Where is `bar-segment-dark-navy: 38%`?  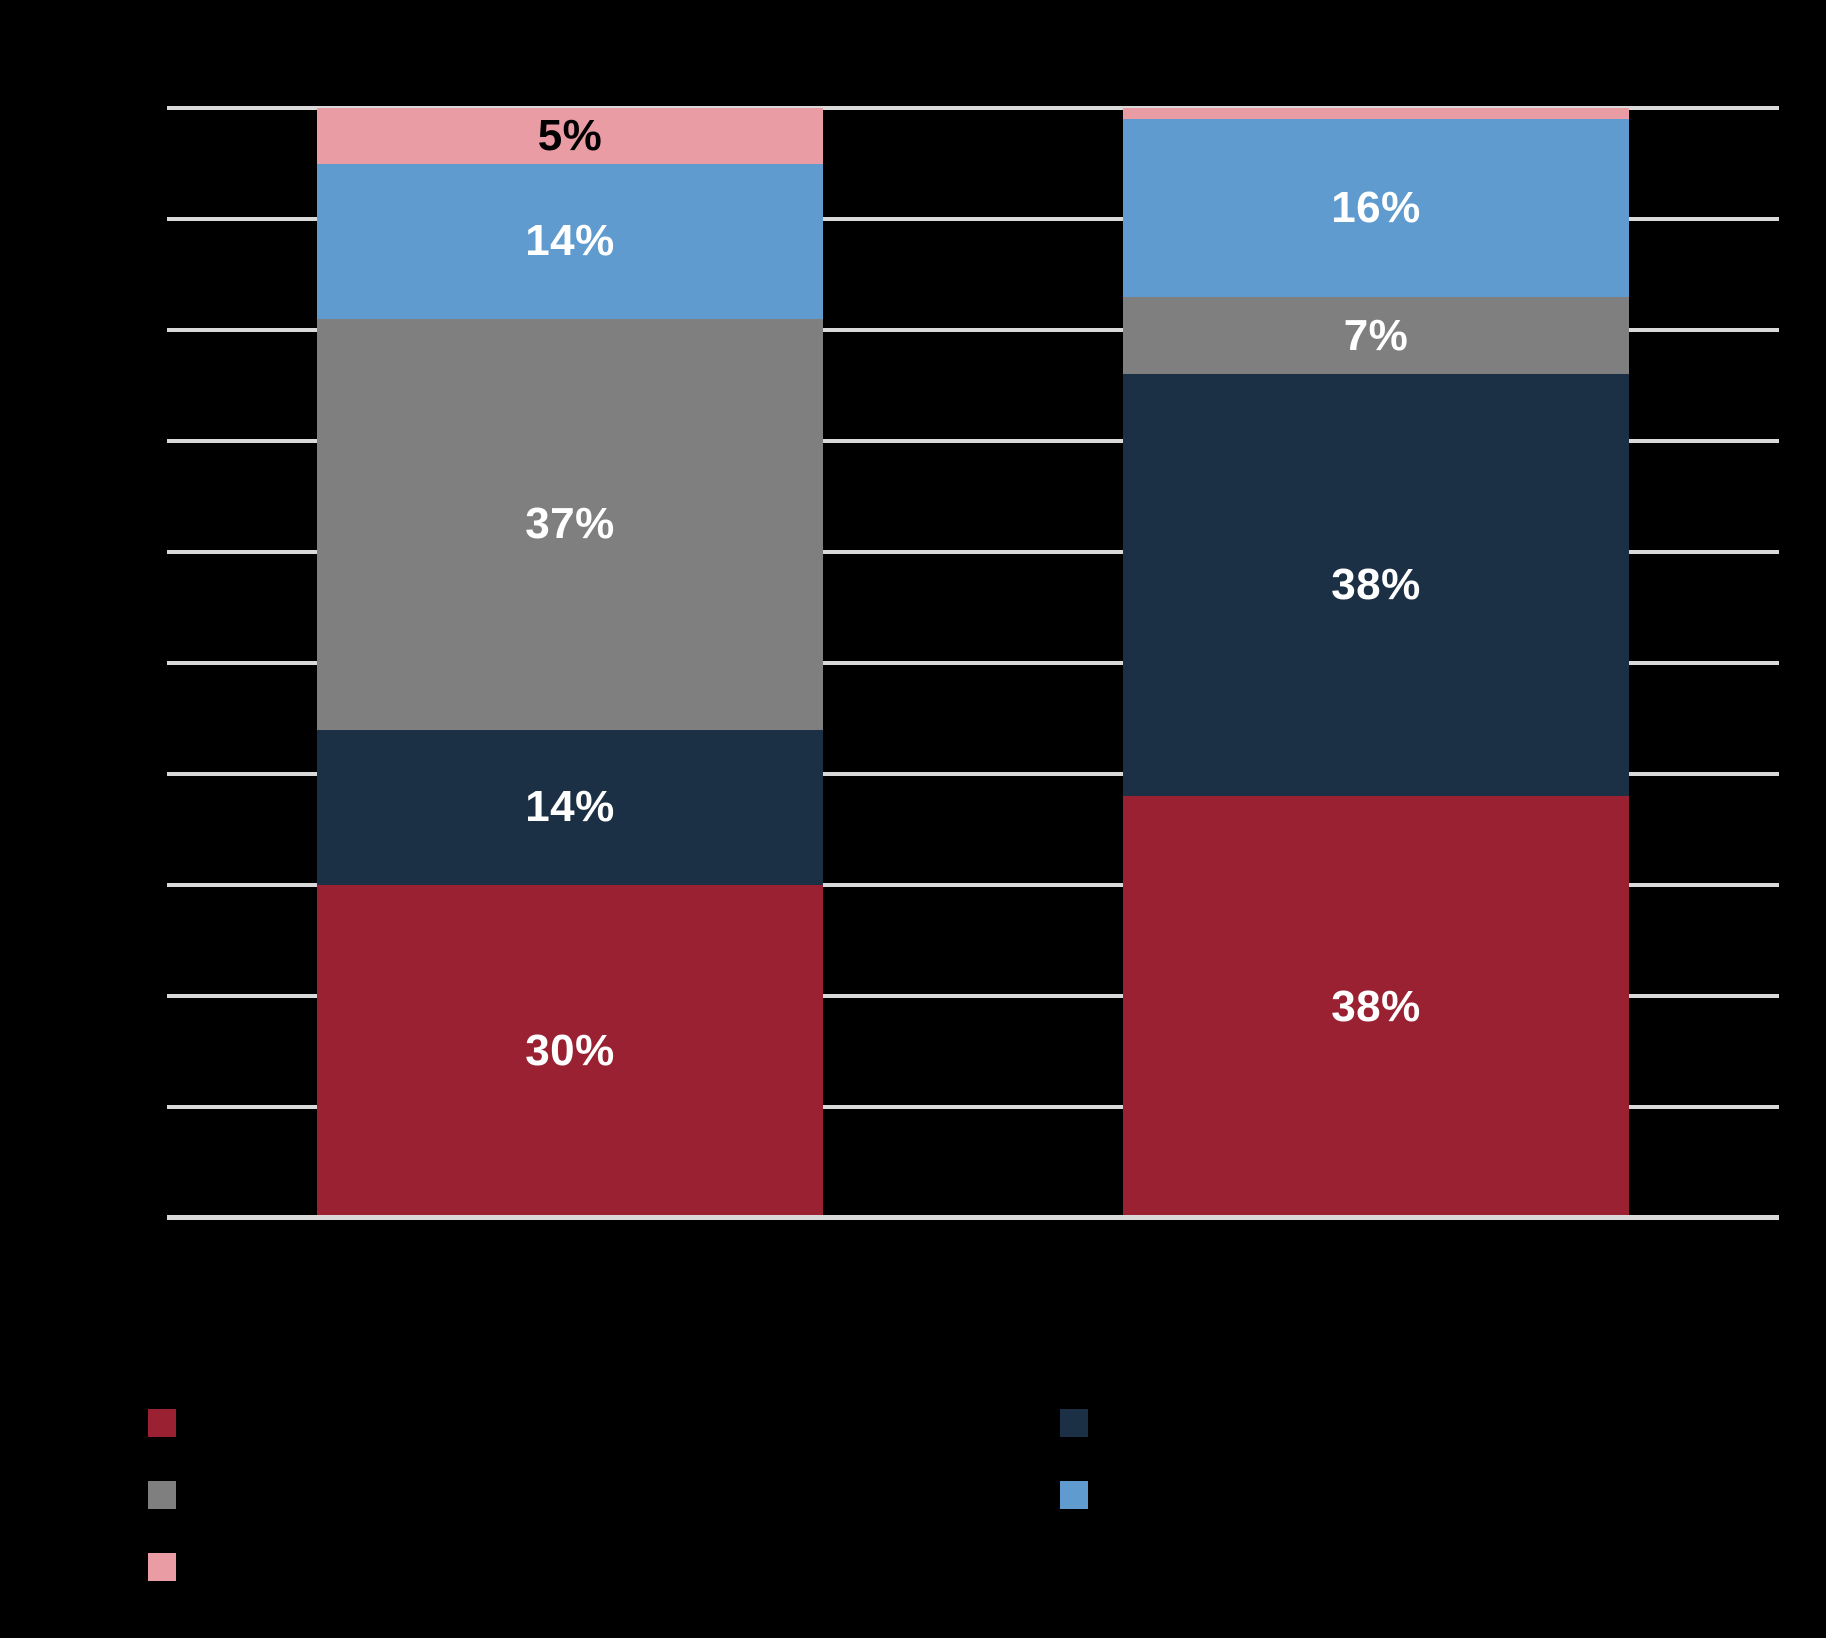 bar-segment-dark-navy: 38% is located at coordinates (1376, 585).